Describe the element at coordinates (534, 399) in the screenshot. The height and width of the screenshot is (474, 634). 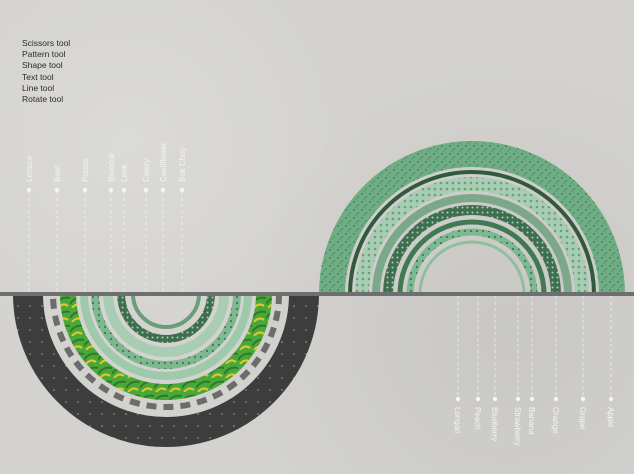
I see `right-dots` at that location.